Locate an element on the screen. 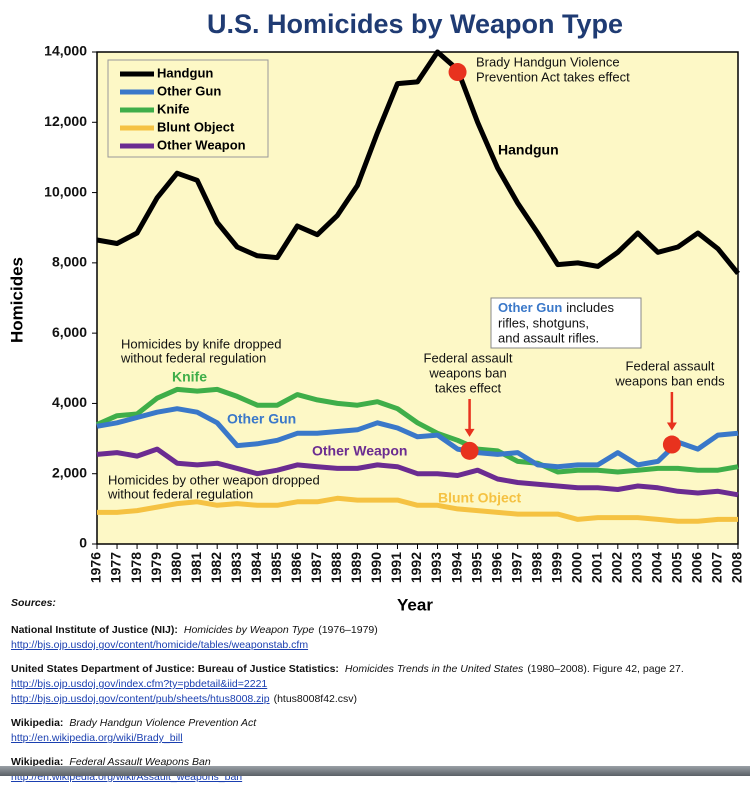 This screenshot has height=794, width=750. note-text: Homicides by knife dropped is located at coordinates (201, 343).